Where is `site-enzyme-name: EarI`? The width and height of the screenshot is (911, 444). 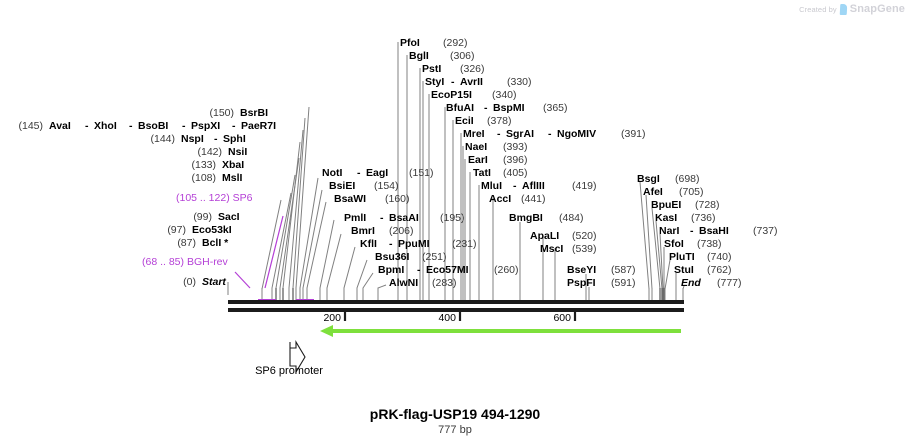 site-enzyme-name: EarI is located at coordinates (478, 160).